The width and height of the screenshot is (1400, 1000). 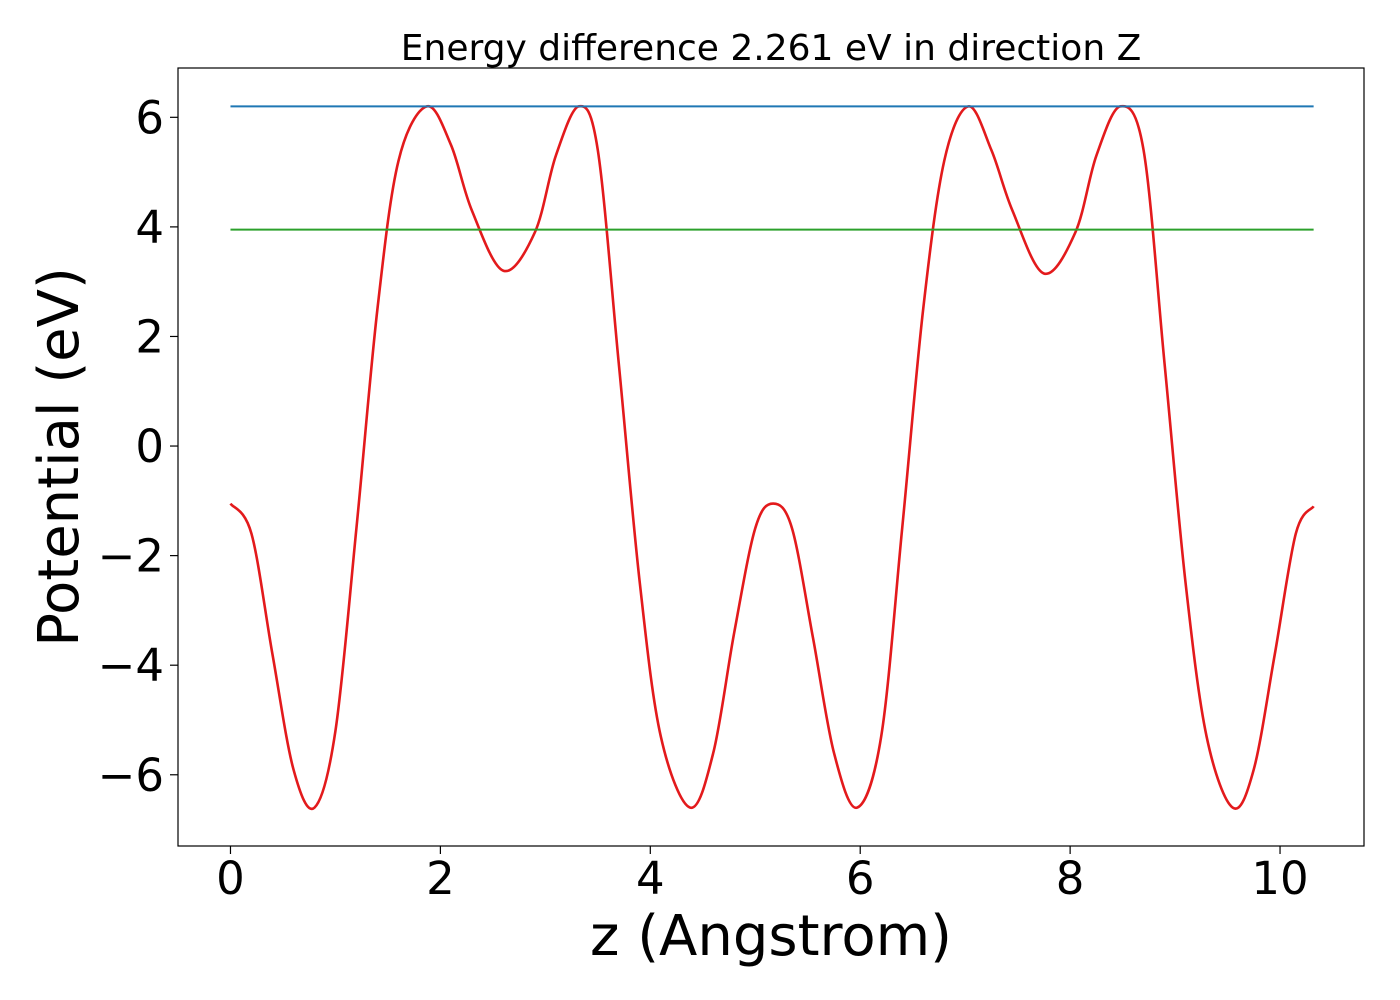 I want to click on y-axis: −6 −4 −2 0 2 4 6, so click(x=138, y=446).